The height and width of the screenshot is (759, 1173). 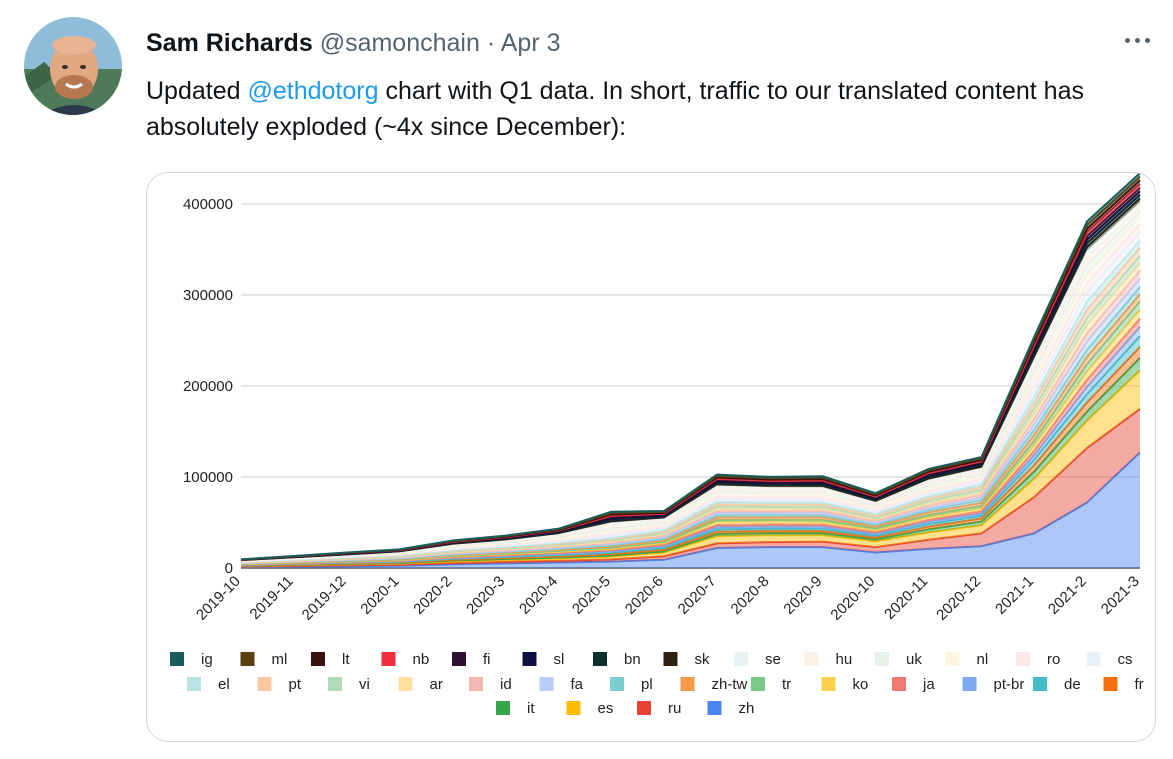 I want to click on legend-label: lt, so click(x=346, y=659).